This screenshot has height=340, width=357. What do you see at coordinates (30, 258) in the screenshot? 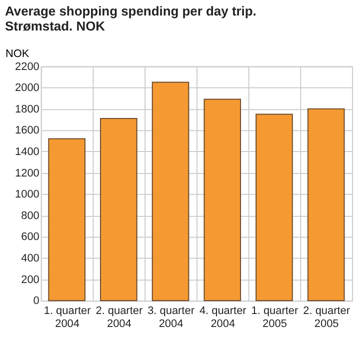
I see `y-tick-label: 400` at bounding box center [30, 258].